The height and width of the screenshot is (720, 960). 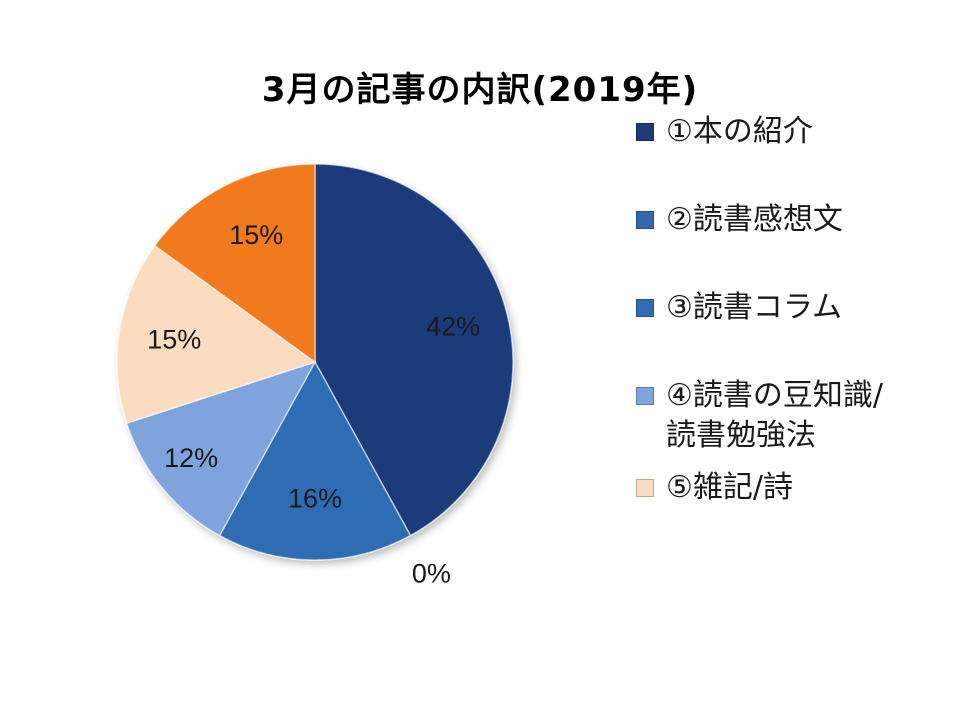 What do you see at coordinates (645, 308) in the screenshot?
I see `legend-swatch-dokusho-column` at bounding box center [645, 308].